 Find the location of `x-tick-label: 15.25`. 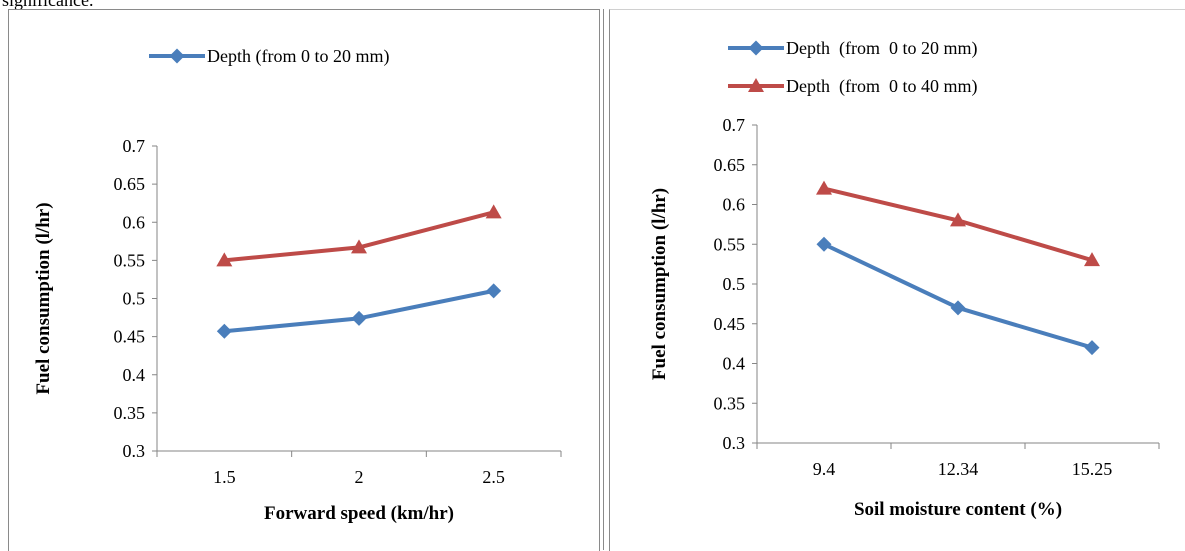

x-tick-label: 15.25 is located at coordinates (1092, 469).